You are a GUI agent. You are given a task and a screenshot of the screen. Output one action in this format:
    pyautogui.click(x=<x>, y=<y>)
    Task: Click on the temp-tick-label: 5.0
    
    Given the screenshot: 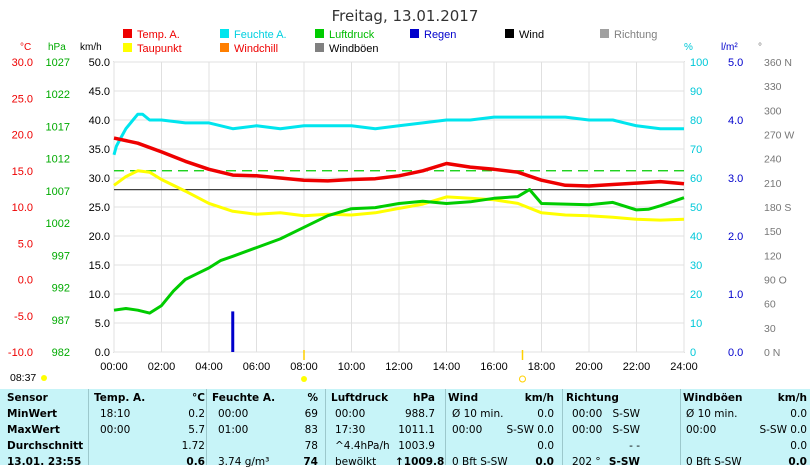 What is the action you would take?
    pyautogui.click(x=25, y=244)
    